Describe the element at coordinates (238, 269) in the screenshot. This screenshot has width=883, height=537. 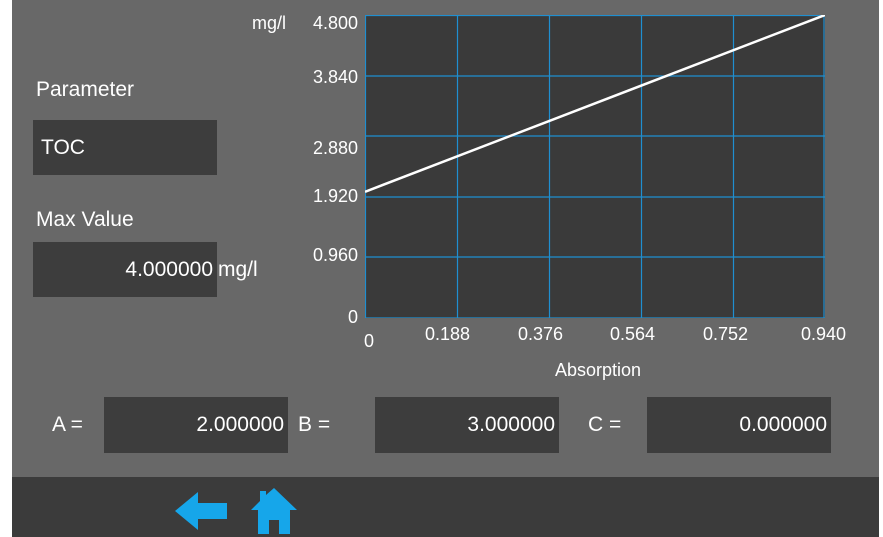
I see `max-value-unit: mg/l` at that location.